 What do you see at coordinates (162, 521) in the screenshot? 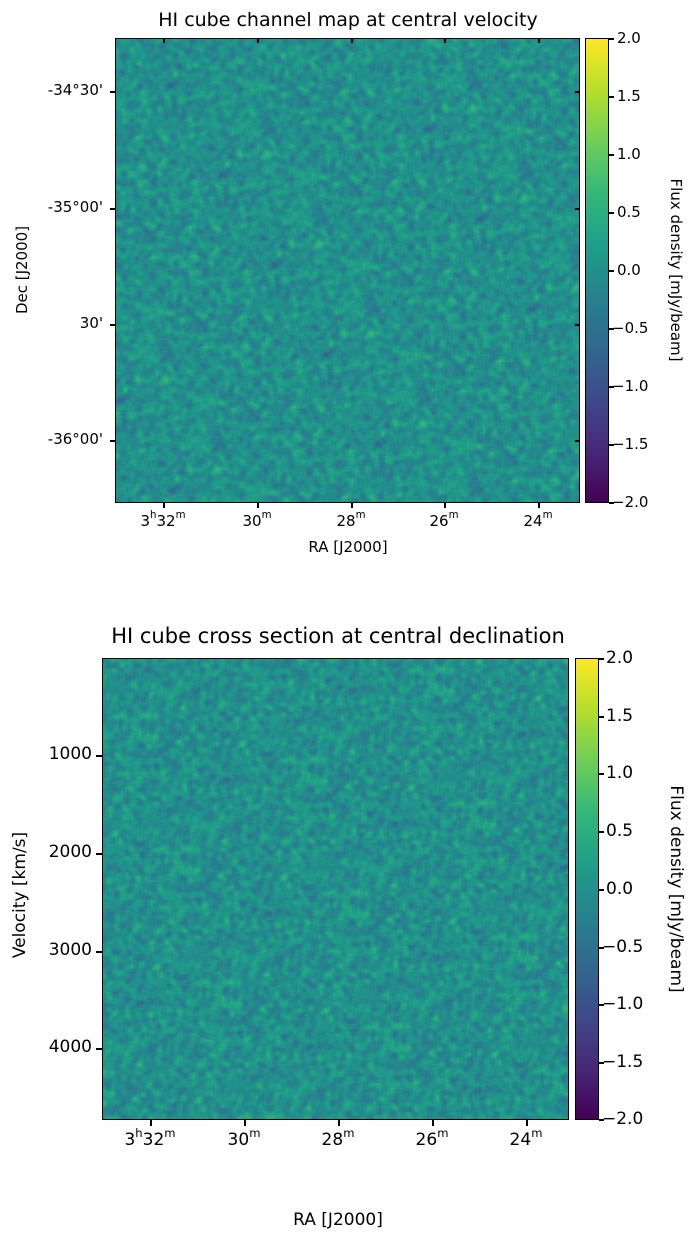
I see `panel1-xtick-label: 3h32m` at bounding box center [162, 521].